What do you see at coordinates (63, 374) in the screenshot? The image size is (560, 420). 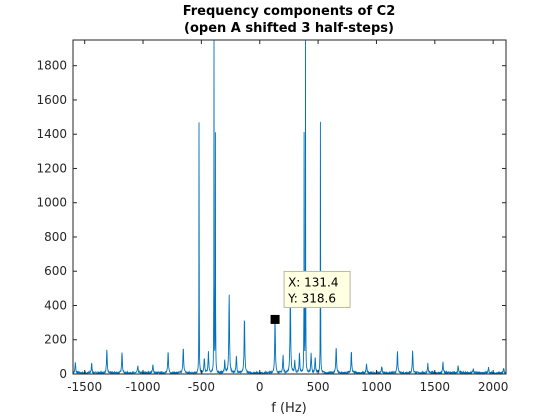 I see `y-tick-label: 0` at bounding box center [63, 374].